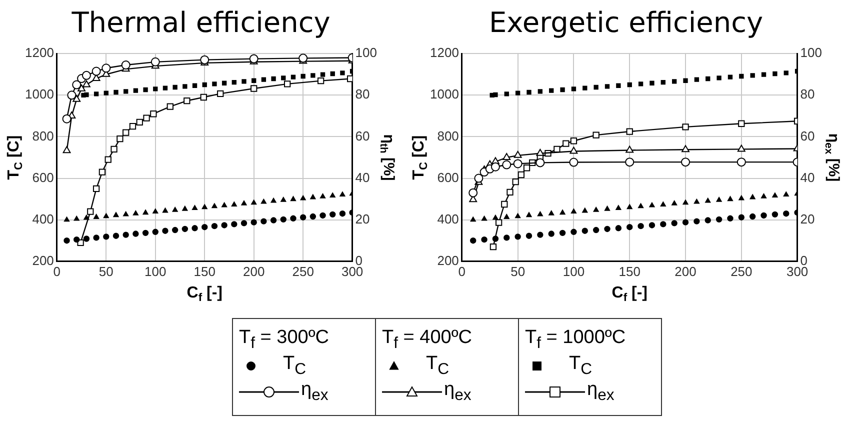  I want to click on text: T$_{f}$ = 300ºC, so click(284, 340).